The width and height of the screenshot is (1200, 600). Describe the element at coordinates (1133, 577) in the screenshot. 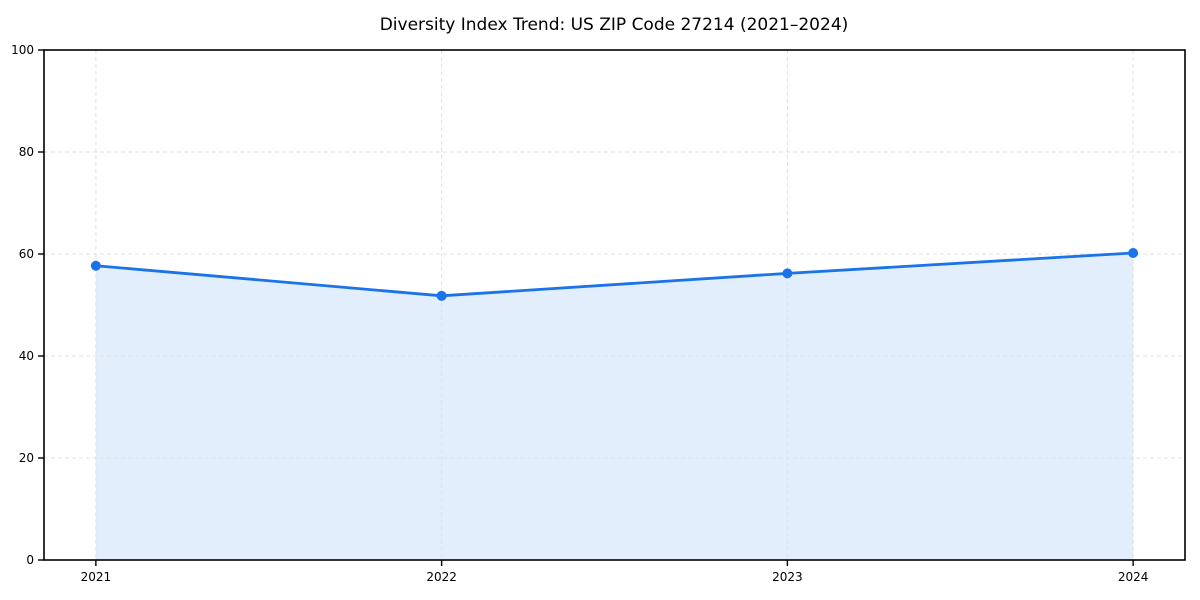

I see `x-tick-label: 2024` at that location.